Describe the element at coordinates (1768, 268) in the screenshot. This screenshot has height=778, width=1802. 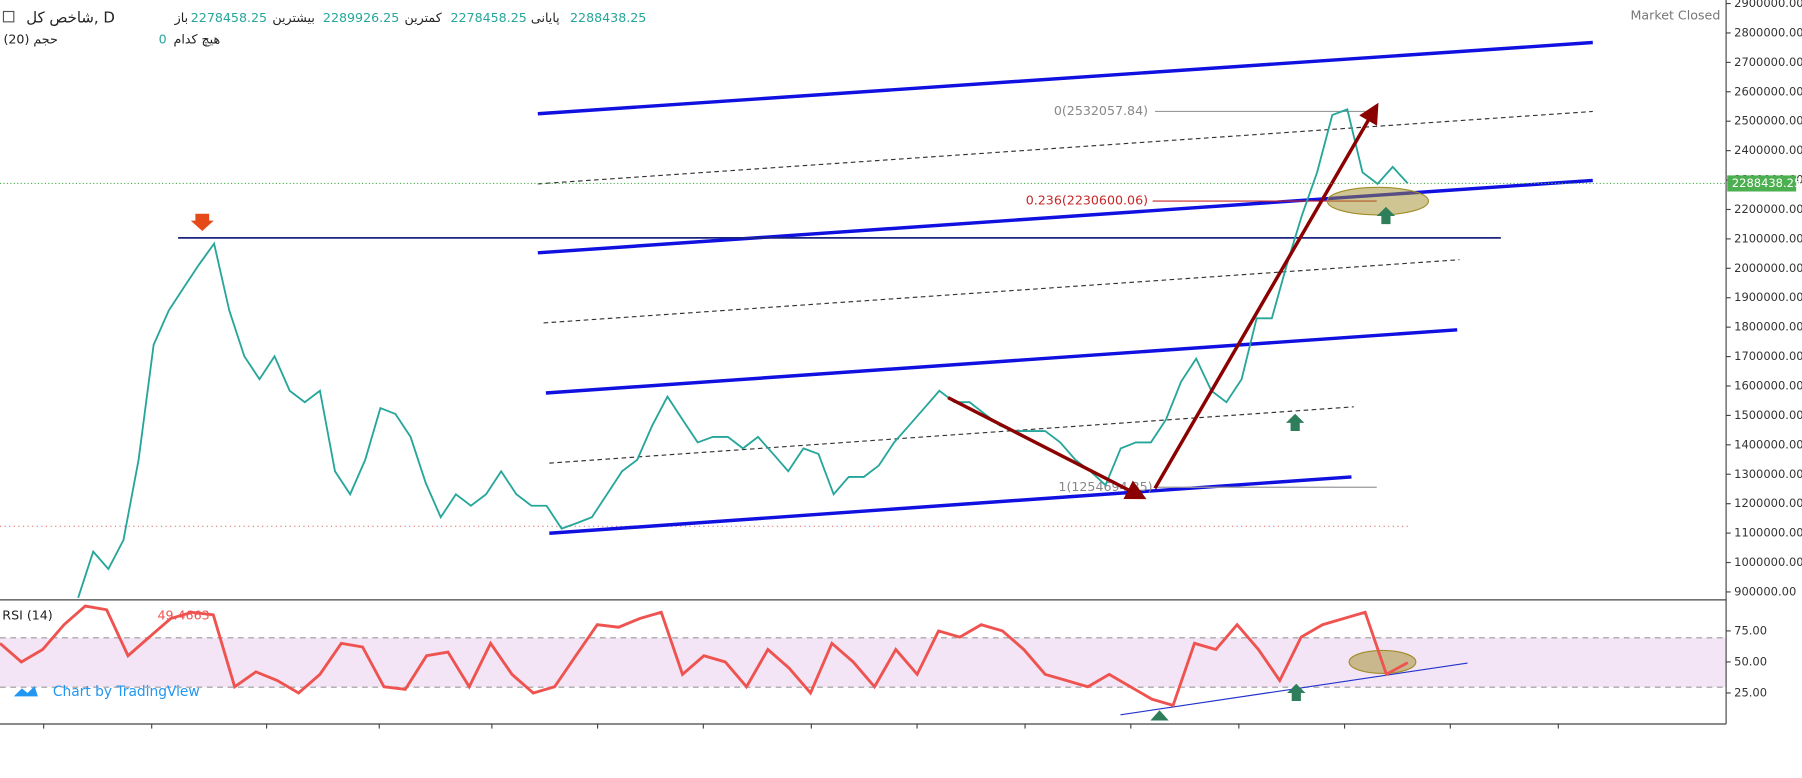
I see `y-tick-label: 2000000.00` at that location.